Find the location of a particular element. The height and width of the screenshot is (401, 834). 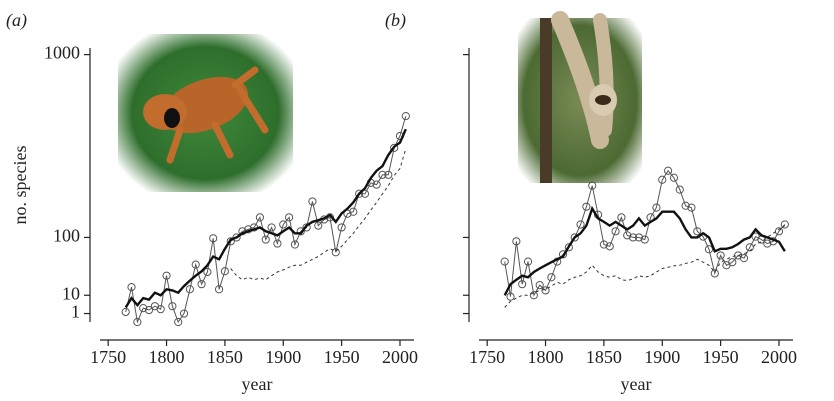

photo-sloth is located at coordinates (580, 97).